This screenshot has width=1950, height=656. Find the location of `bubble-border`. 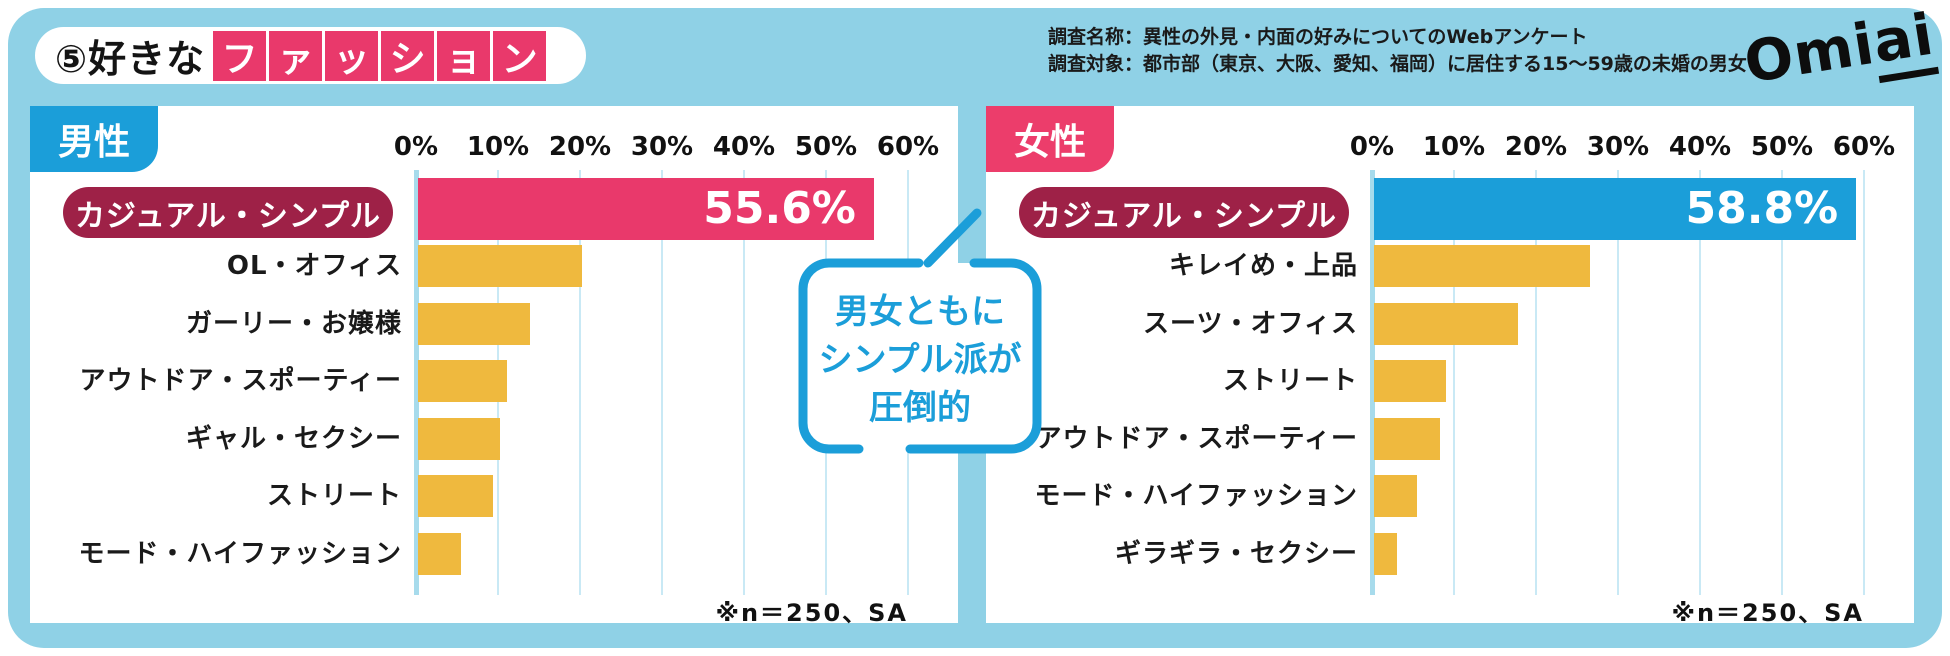

bubble-border is located at coordinates (920, 356).